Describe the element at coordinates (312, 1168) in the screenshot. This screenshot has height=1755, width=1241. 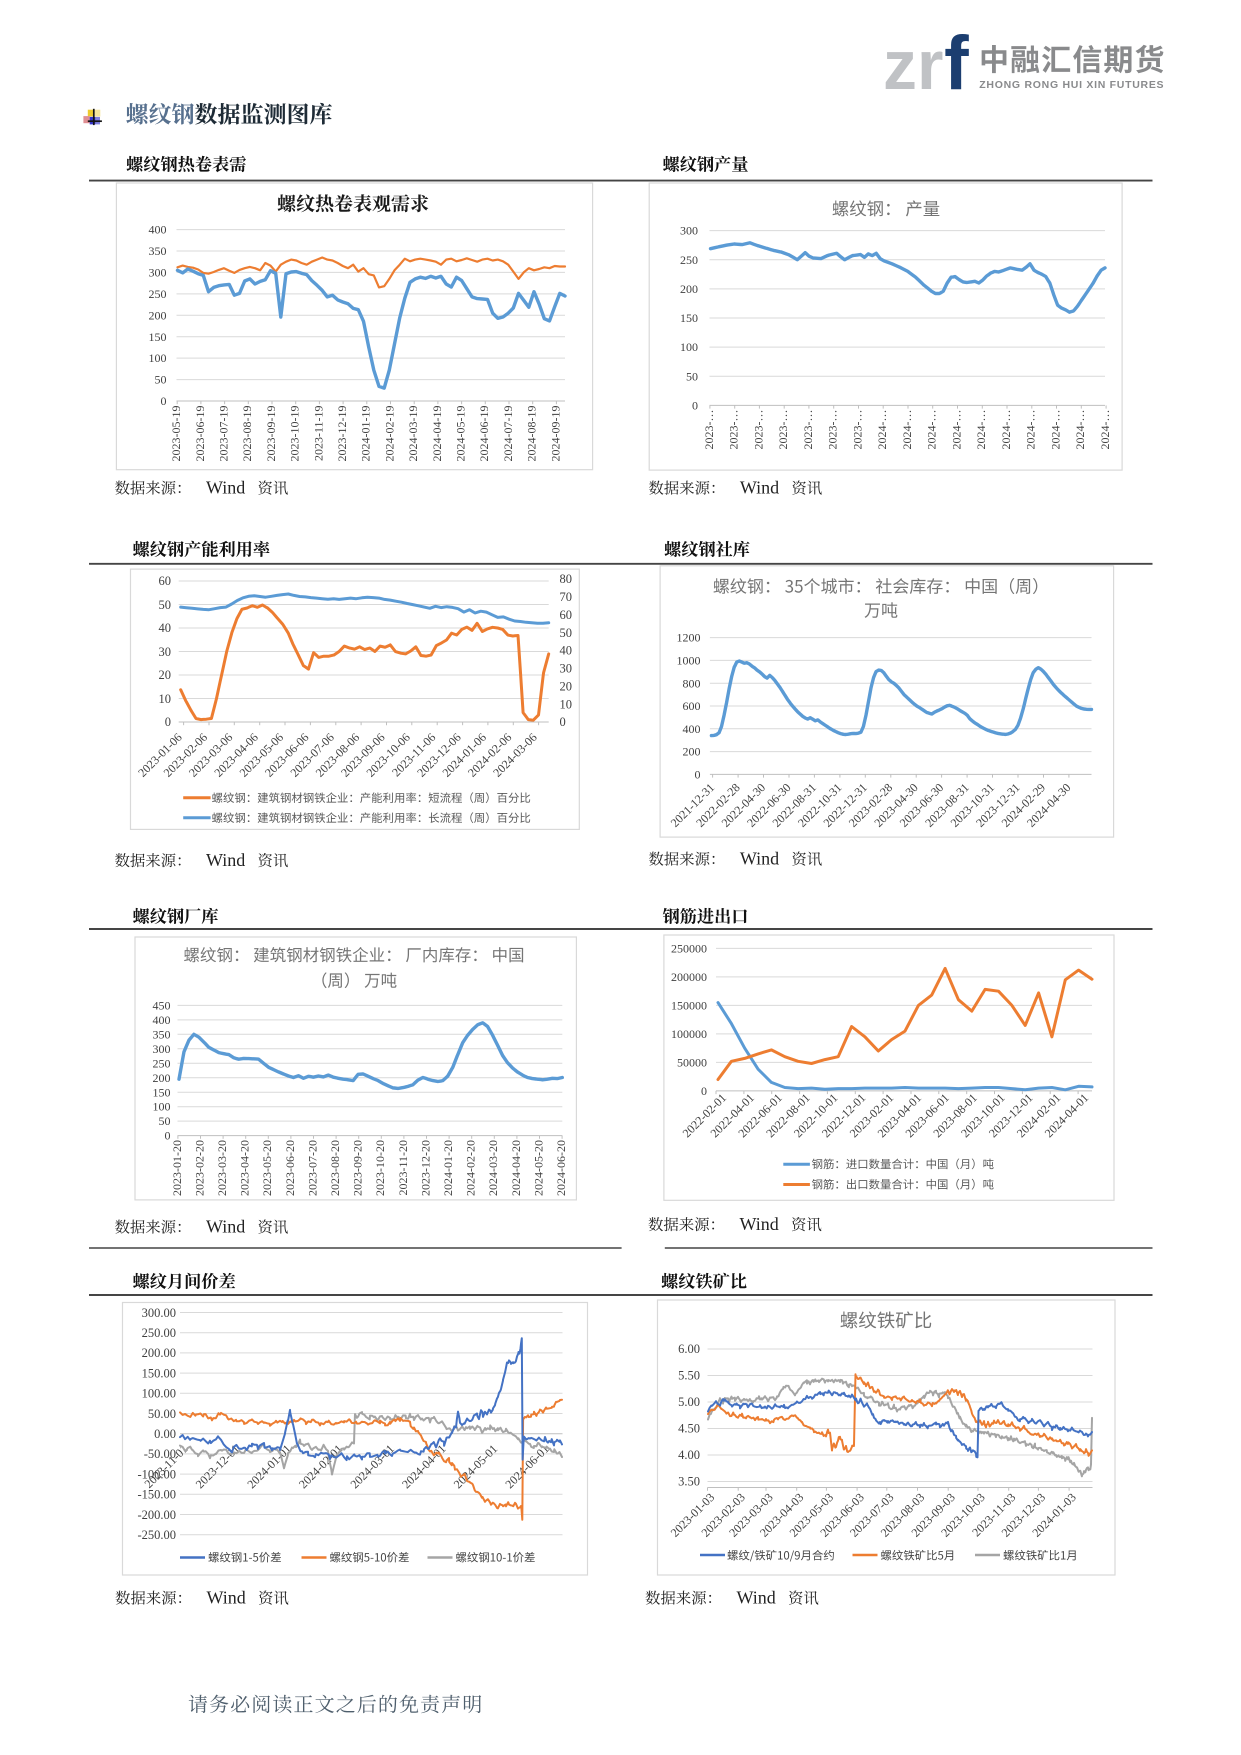
I see `svg-text: 2023-07-20` at that location.